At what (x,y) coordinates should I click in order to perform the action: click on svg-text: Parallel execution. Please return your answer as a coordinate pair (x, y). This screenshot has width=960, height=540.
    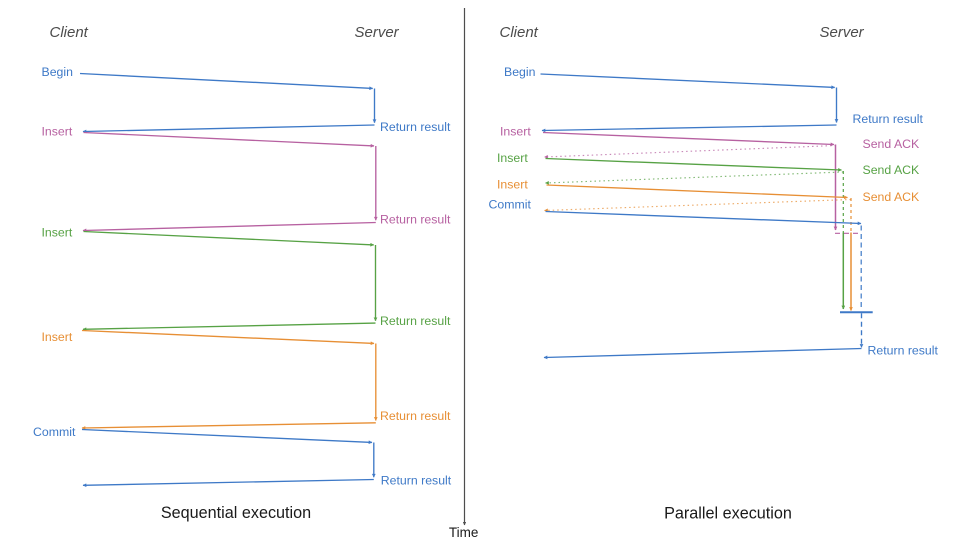
    Looking at the image, I should click on (728, 513).